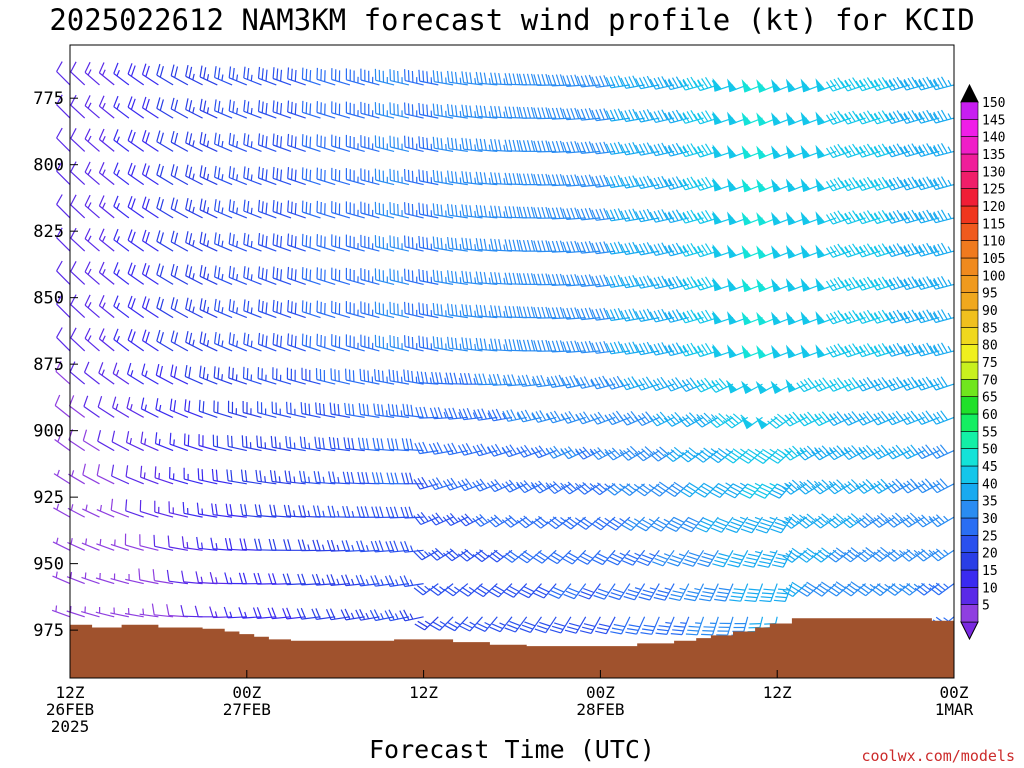 The width and height of the screenshot is (1024, 768). What do you see at coordinates (48, 365) in the screenshot?
I see `y-tick-label: 875` at bounding box center [48, 365].